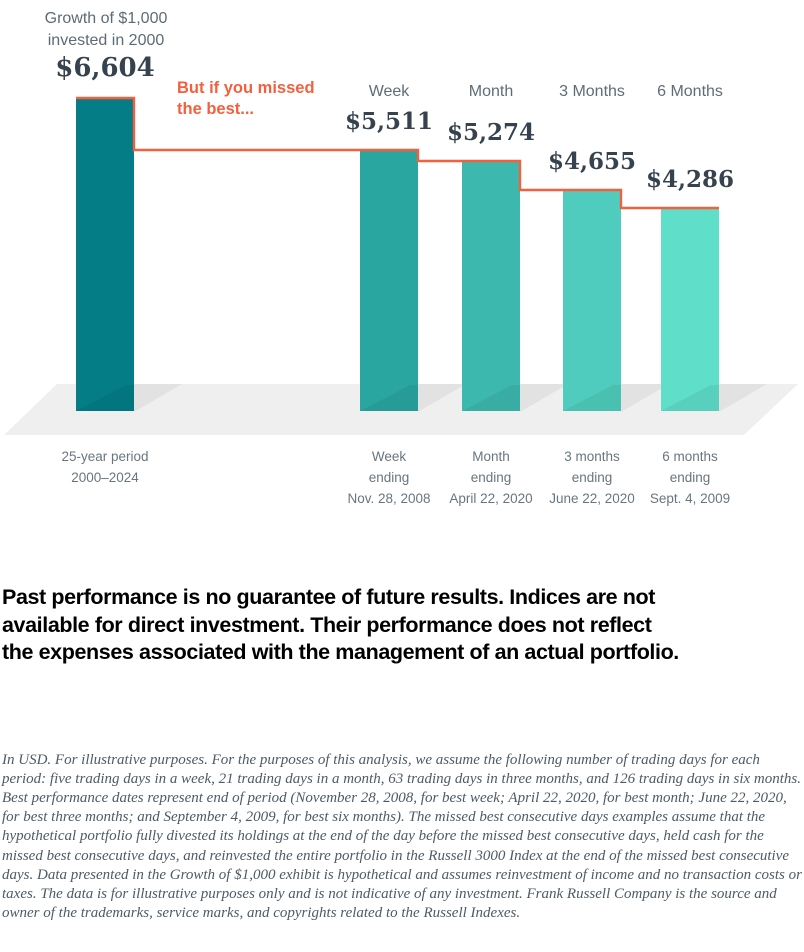 The width and height of the screenshot is (804, 952). I want to click on axis-label-line: Month, so click(491, 456).